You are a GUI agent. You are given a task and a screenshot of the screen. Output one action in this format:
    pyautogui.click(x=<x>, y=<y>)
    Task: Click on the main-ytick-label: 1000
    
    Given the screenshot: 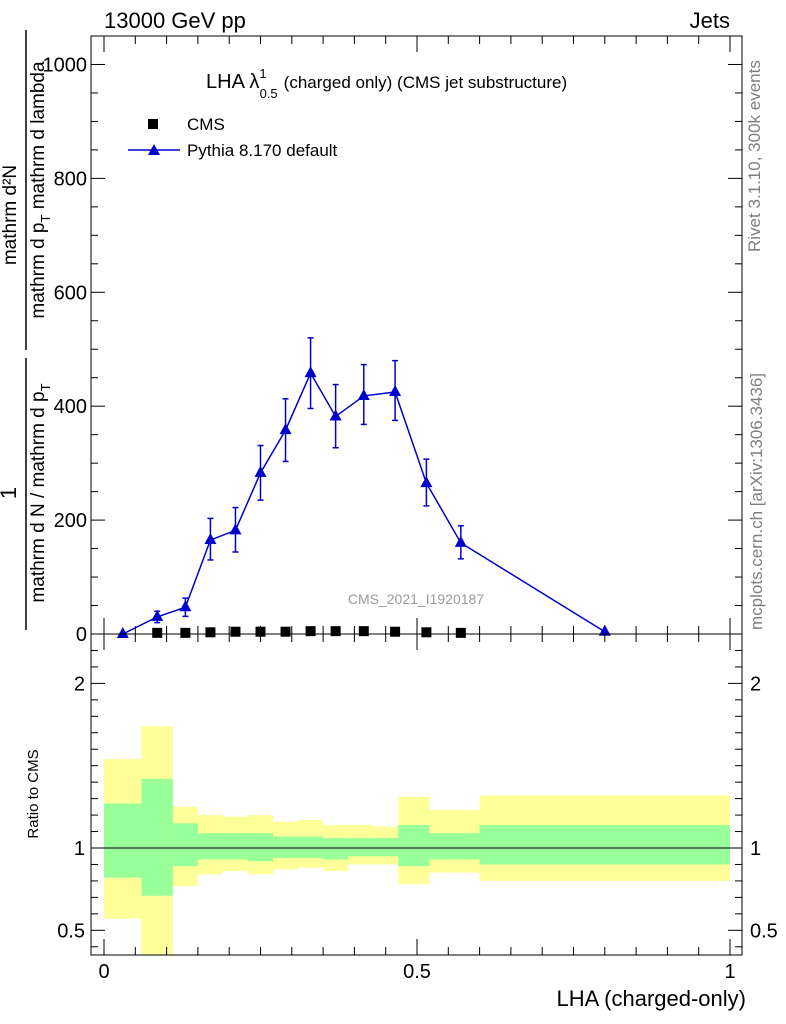 What is the action you would take?
    pyautogui.click(x=65, y=65)
    